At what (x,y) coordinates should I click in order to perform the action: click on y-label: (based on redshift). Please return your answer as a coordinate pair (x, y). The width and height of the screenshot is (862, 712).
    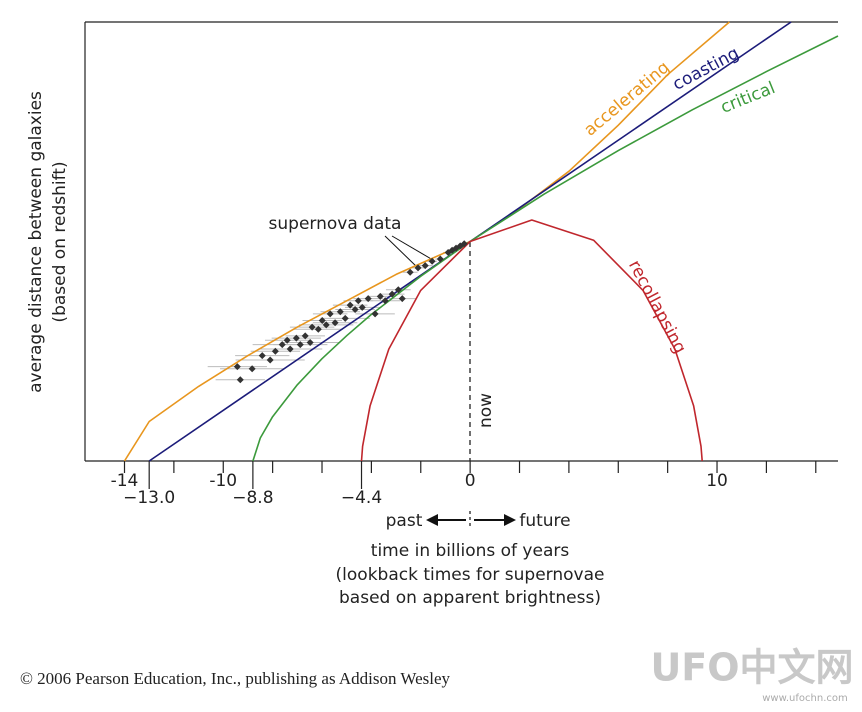
    Looking at the image, I should click on (60, 241).